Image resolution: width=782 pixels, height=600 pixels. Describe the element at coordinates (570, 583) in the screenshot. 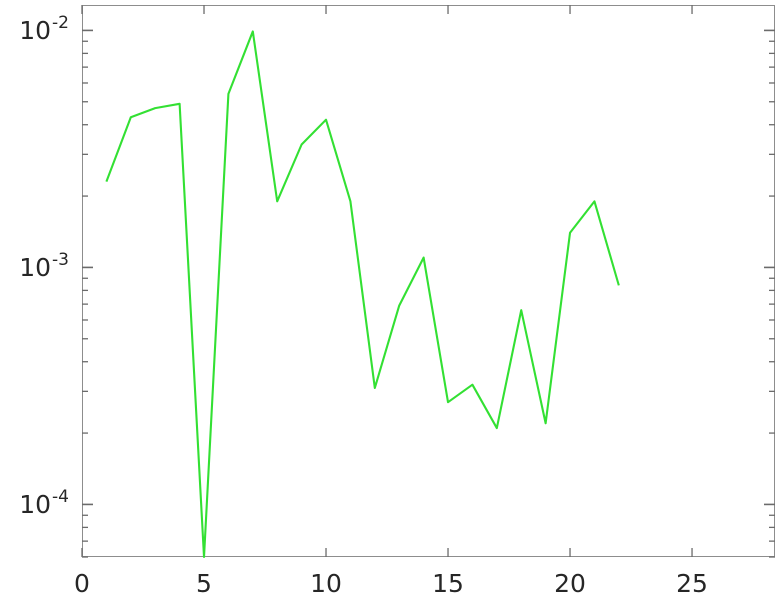

I see `x-tick-label: 20` at that location.